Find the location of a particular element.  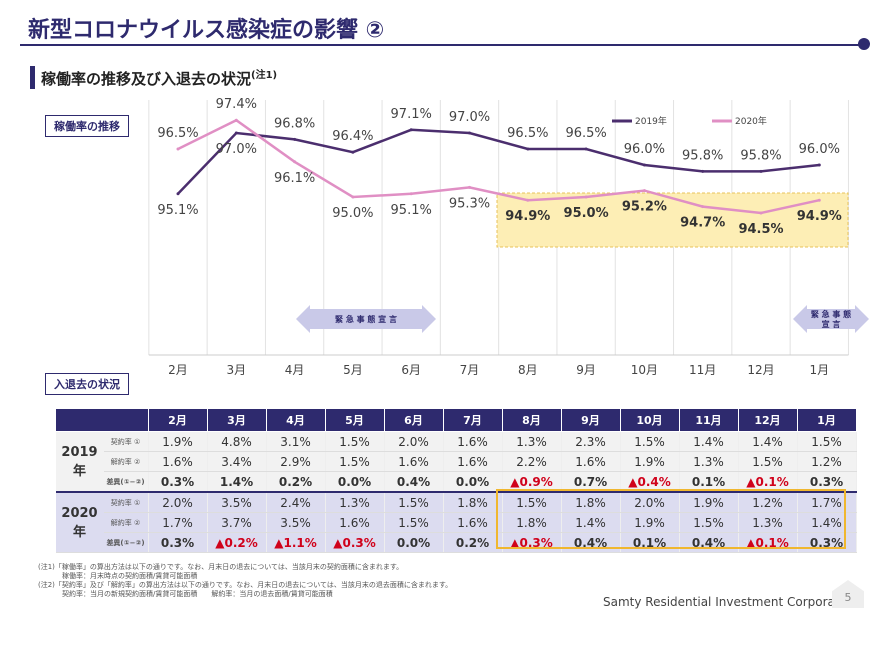

table-cell: 1.7% is located at coordinates (178, 522).